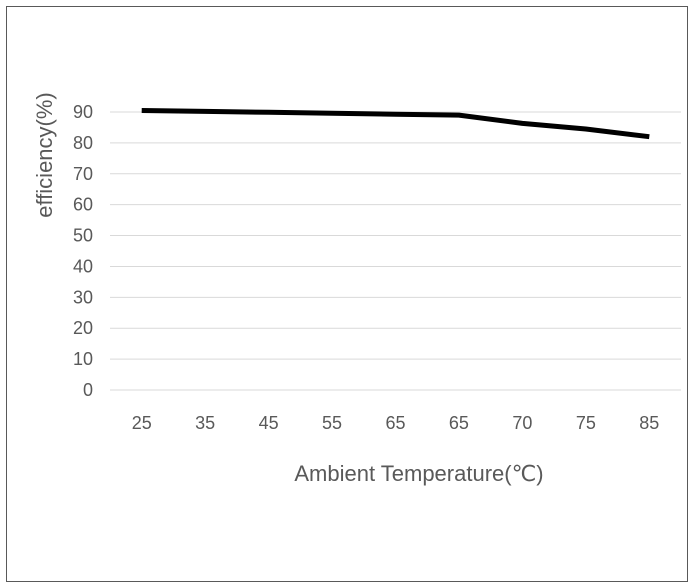 This screenshot has width=694, height=588. I want to click on x-tick-label: 70, so click(522, 423).